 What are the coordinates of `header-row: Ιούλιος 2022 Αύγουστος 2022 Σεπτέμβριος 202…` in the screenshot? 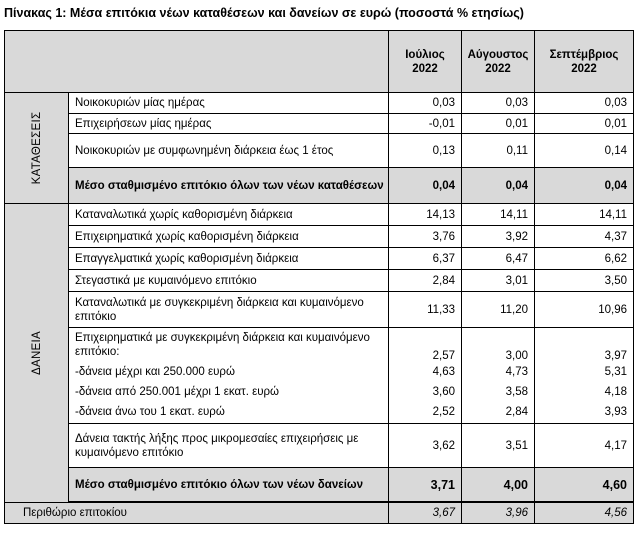 It's located at (319, 61).